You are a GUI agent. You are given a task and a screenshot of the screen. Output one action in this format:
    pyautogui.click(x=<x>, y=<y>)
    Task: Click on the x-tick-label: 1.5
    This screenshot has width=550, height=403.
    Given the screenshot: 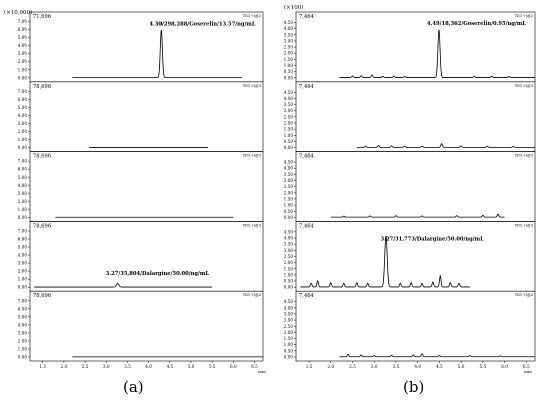 What is the action you would take?
    pyautogui.click(x=309, y=366)
    